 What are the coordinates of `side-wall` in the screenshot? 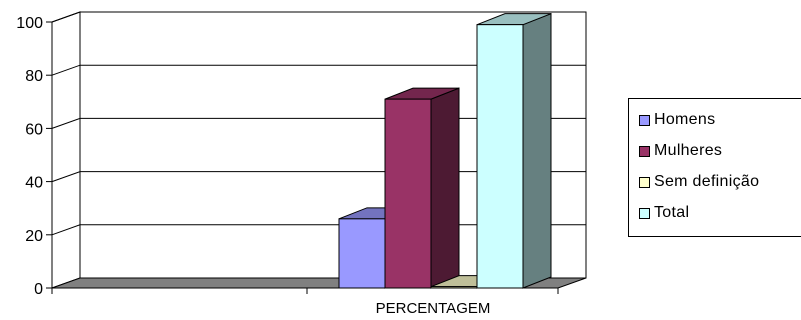 It's located at (66, 150).